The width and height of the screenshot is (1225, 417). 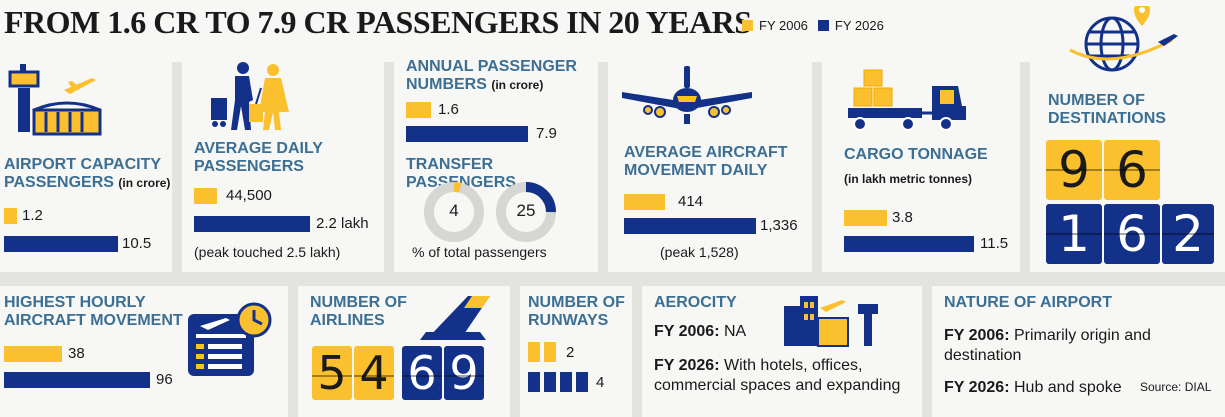 What do you see at coordinates (418, 110) in the screenshot?
I see `annual-bar-2006` at bounding box center [418, 110].